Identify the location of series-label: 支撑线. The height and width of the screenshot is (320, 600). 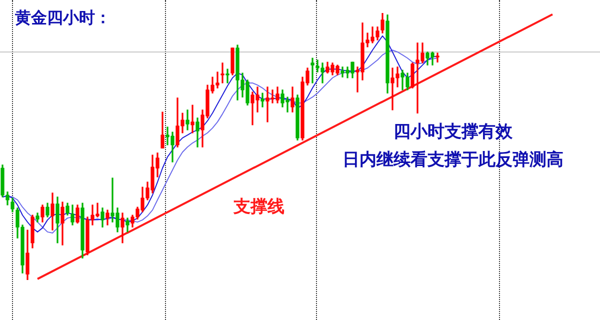
(259, 207).